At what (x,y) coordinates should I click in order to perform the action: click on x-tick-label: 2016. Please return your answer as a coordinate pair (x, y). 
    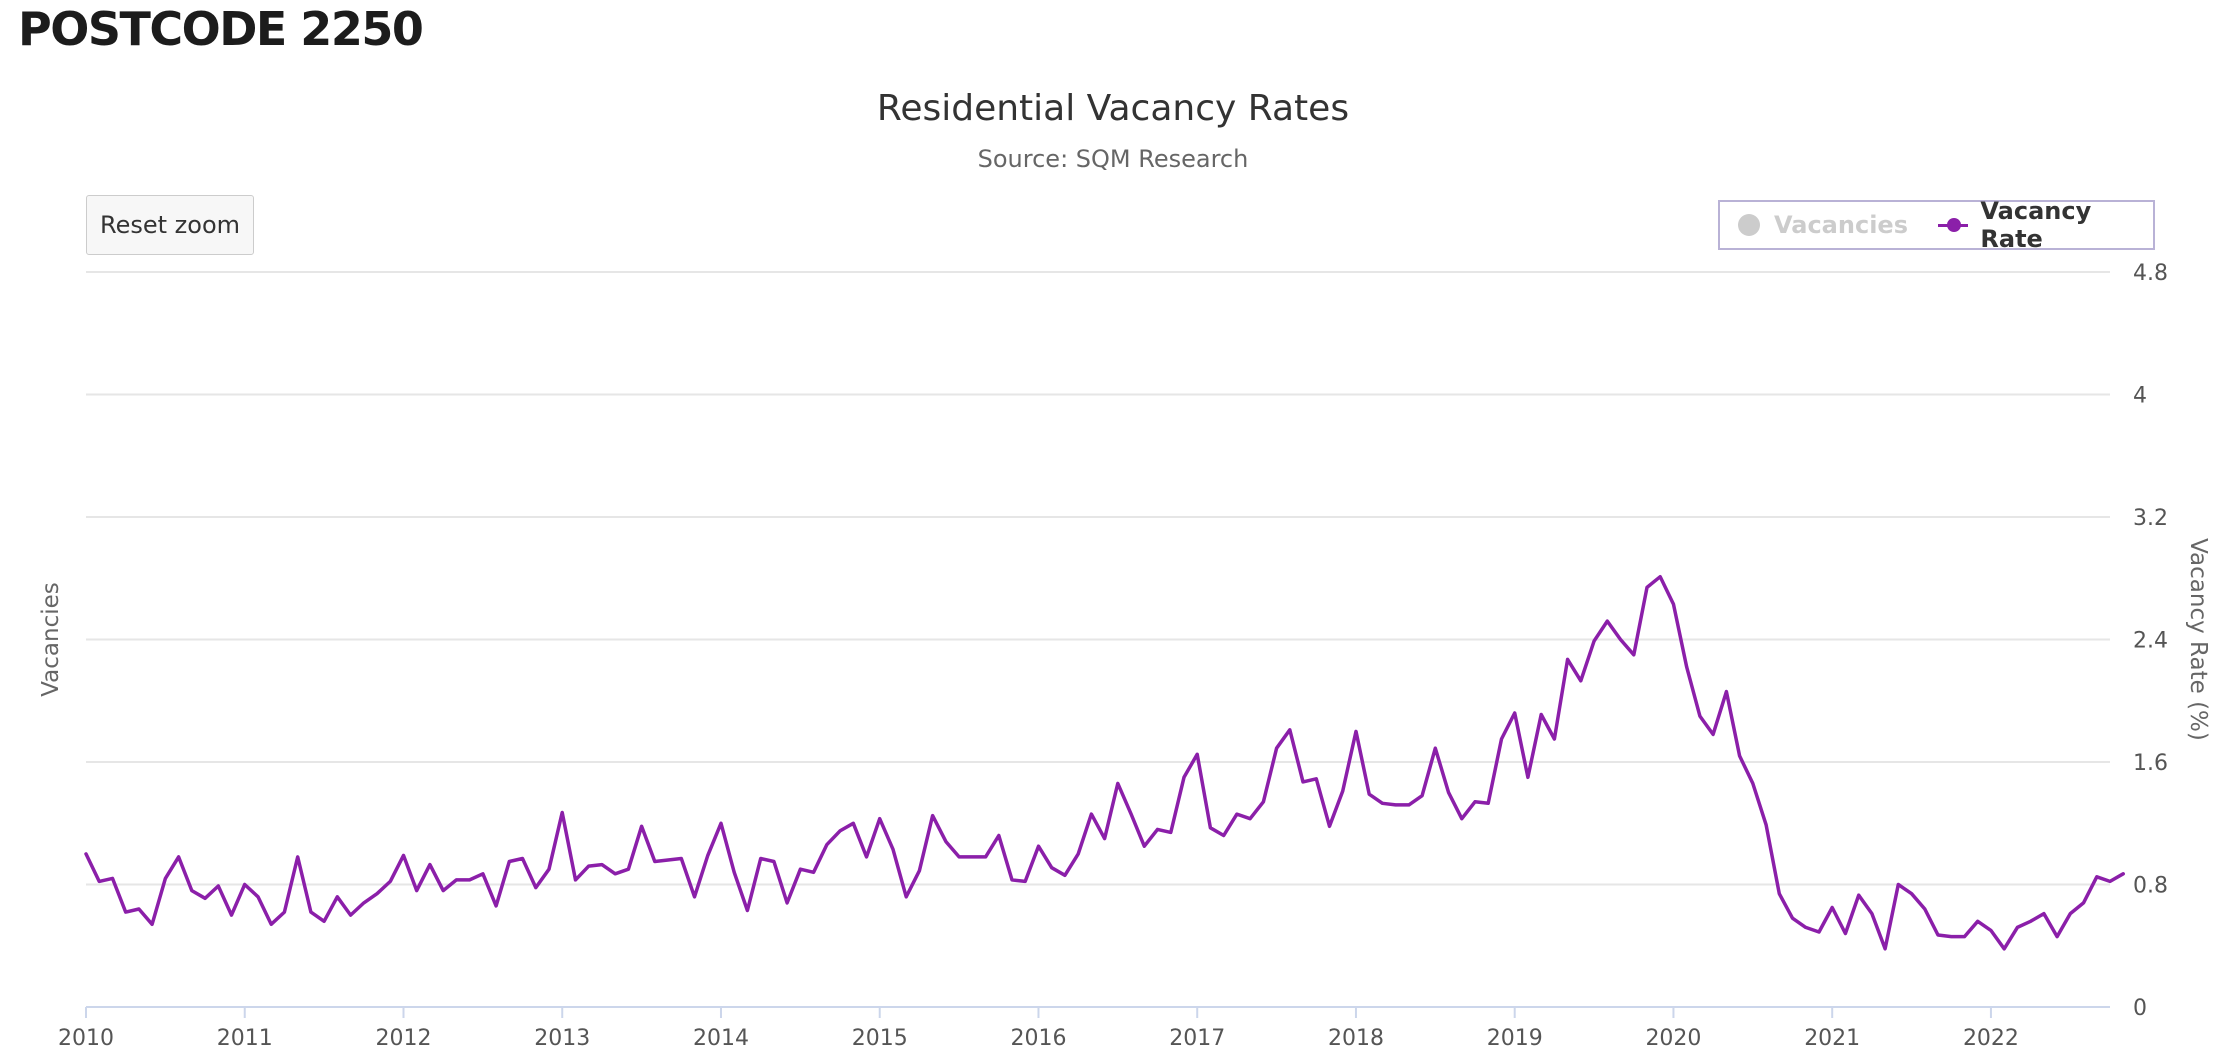
    Looking at the image, I should click on (1038, 1038).